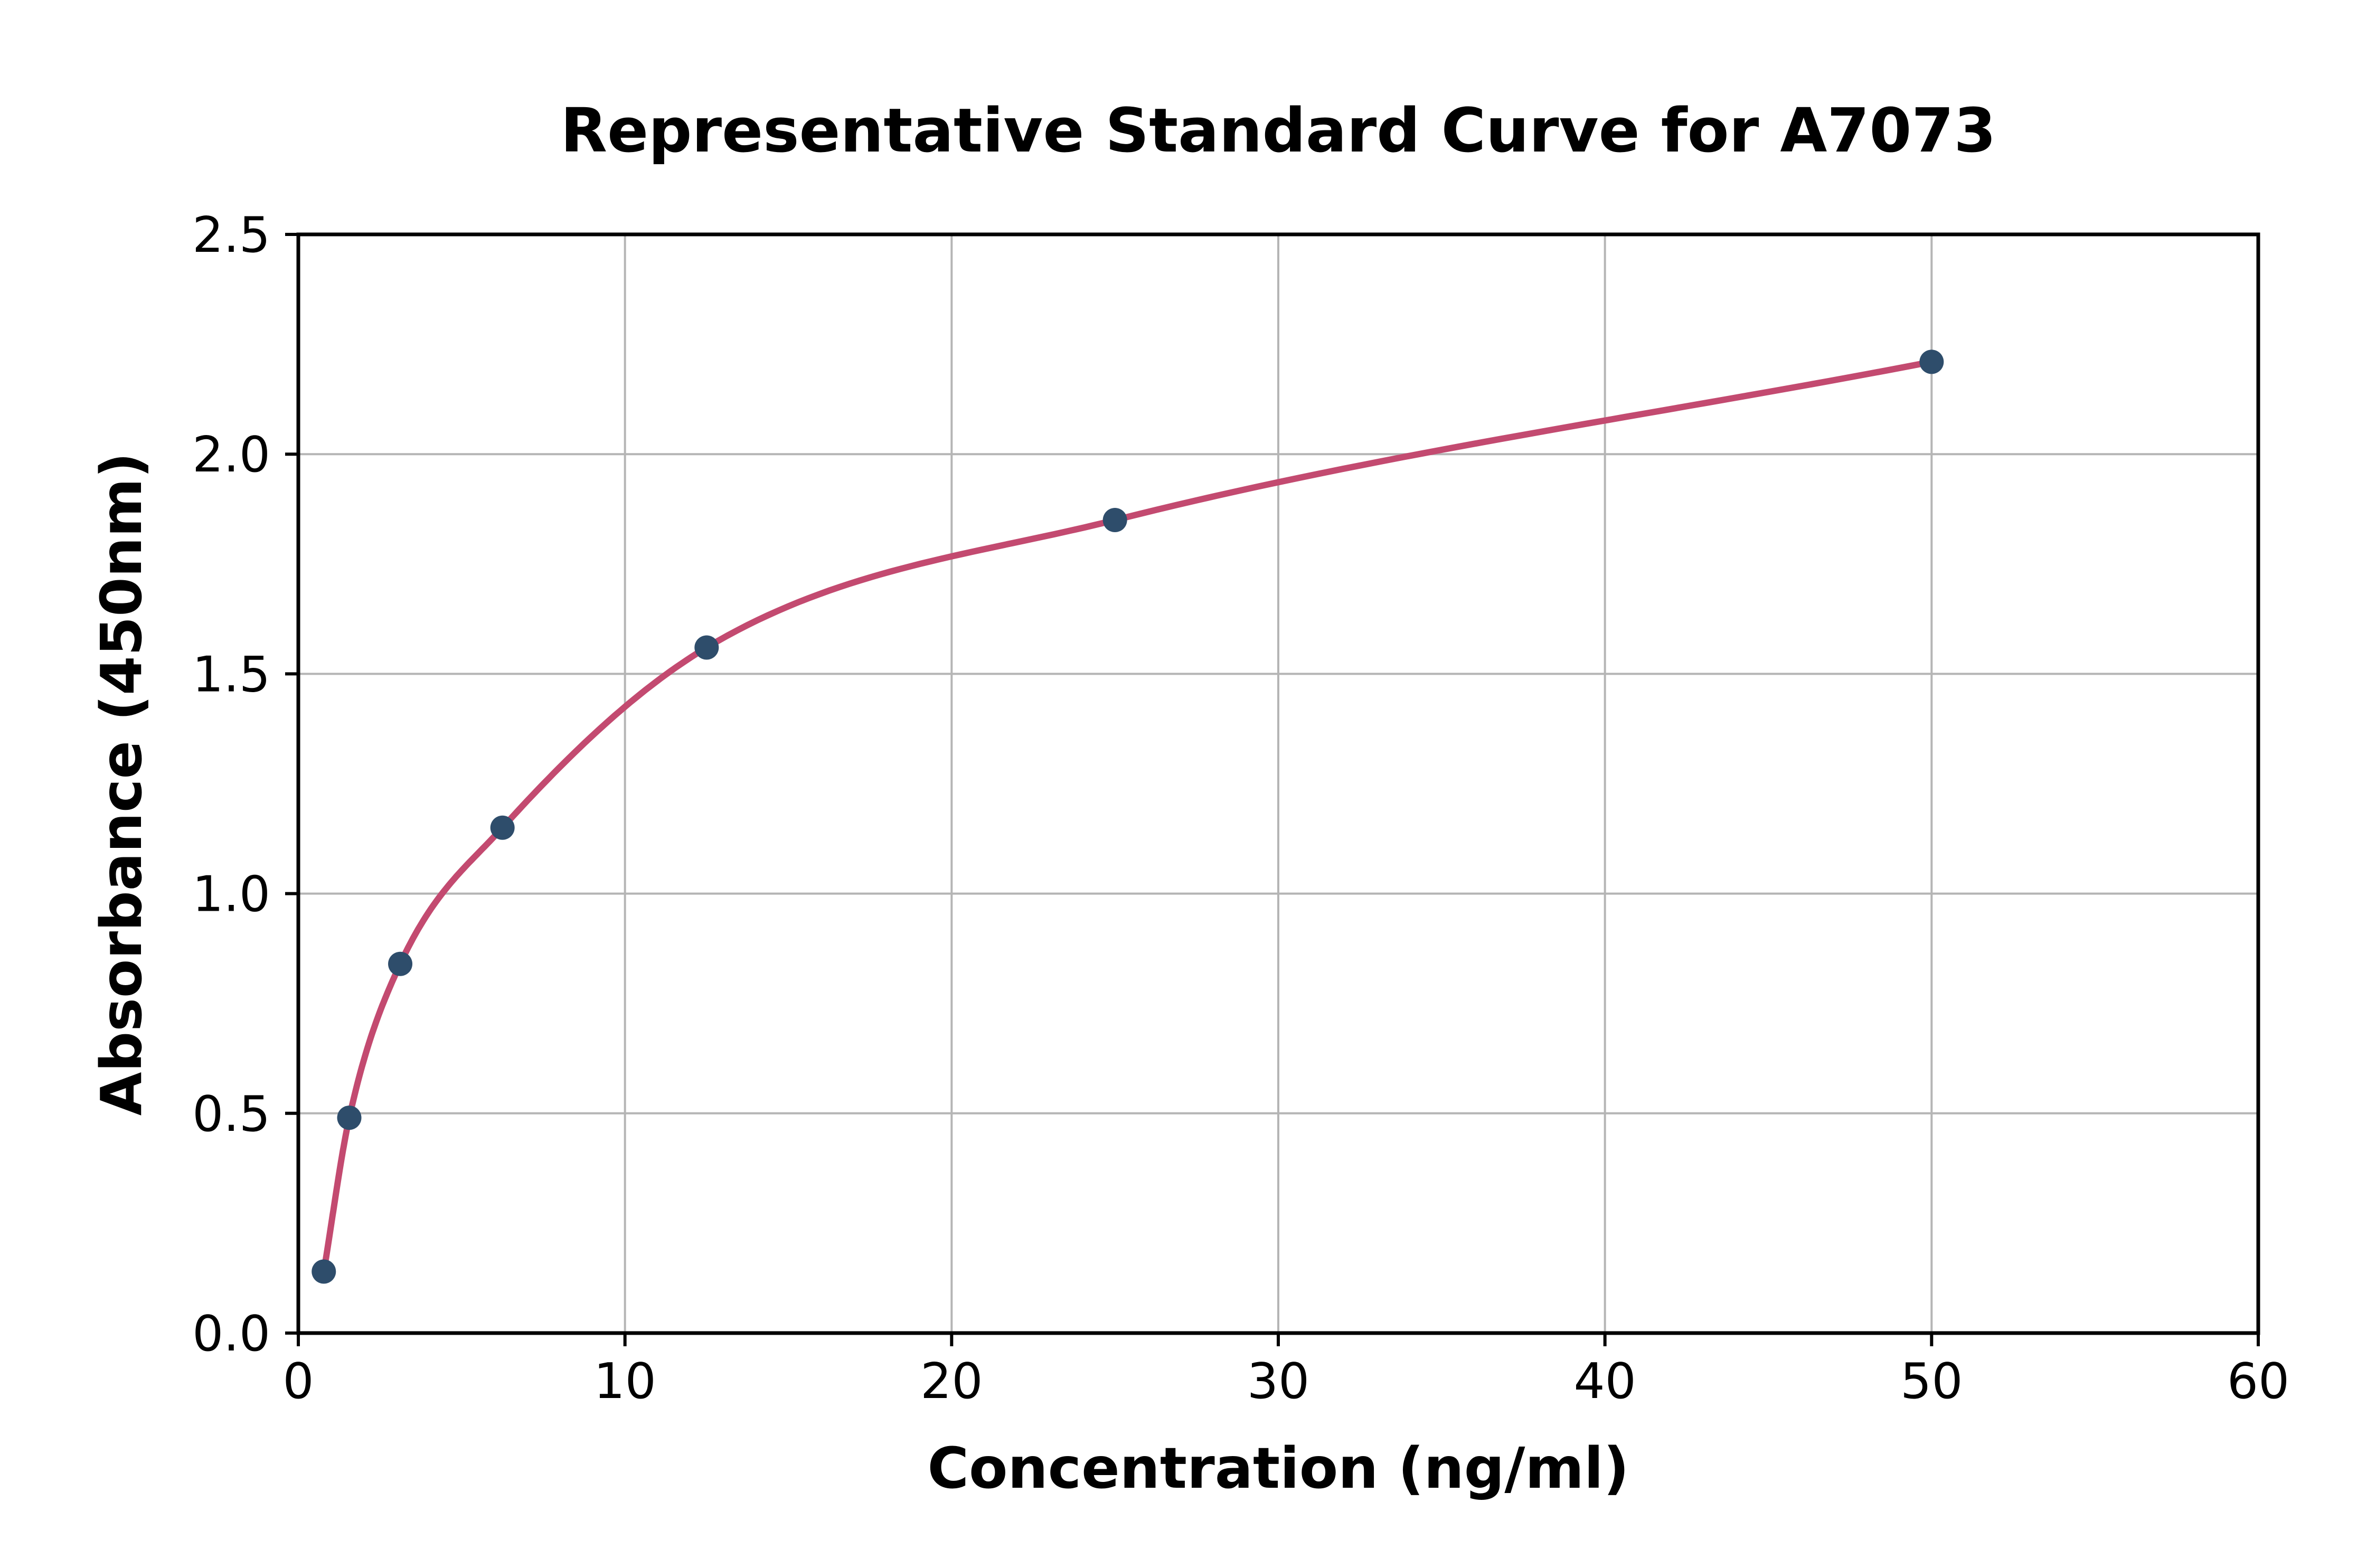  I want to click on x-tick-label: 30, so click(1278, 1382).